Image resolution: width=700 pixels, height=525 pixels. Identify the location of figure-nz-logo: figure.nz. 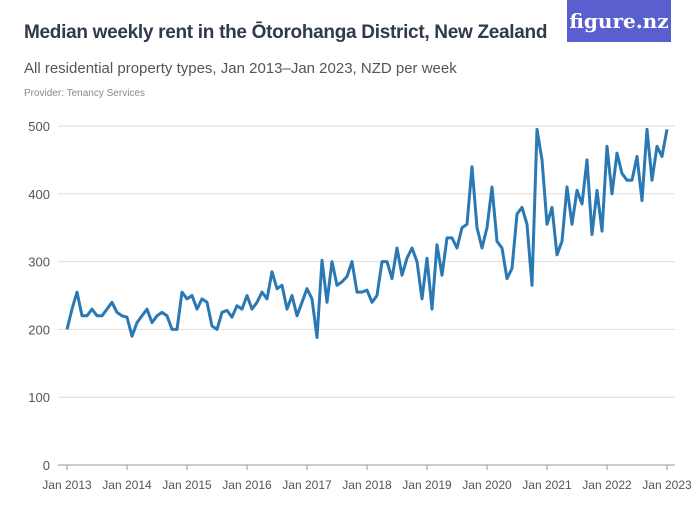
(619, 21).